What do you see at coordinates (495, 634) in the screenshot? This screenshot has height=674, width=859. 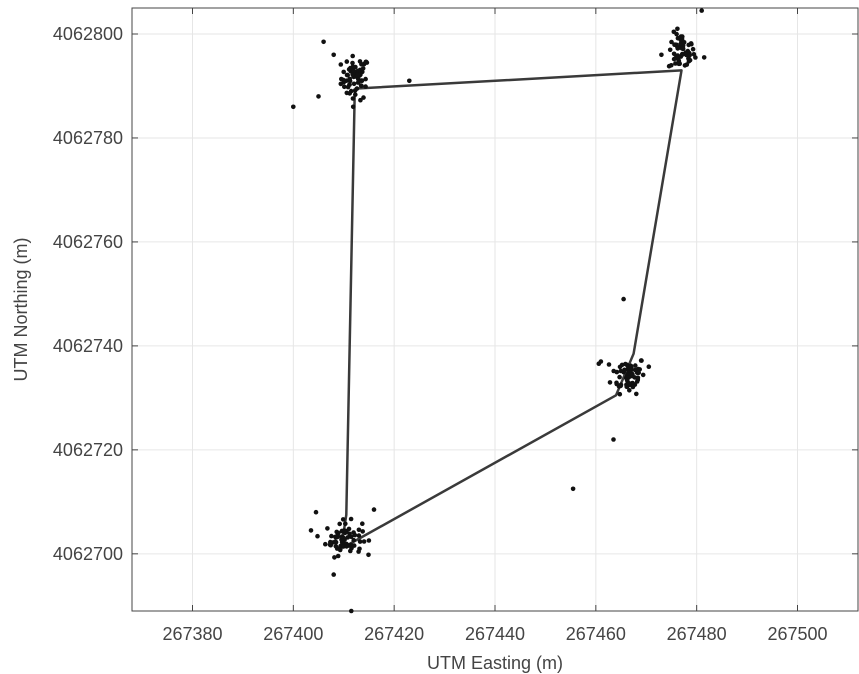 I see `x-tick-label: 267440` at bounding box center [495, 634].